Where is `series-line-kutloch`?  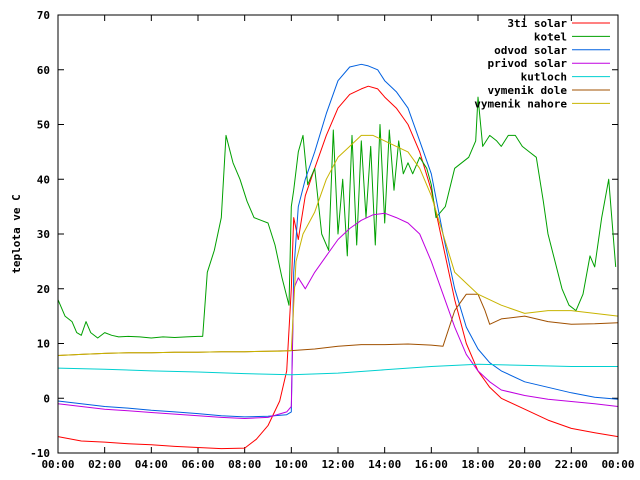
series-line-kutloch is located at coordinates (337, 369).